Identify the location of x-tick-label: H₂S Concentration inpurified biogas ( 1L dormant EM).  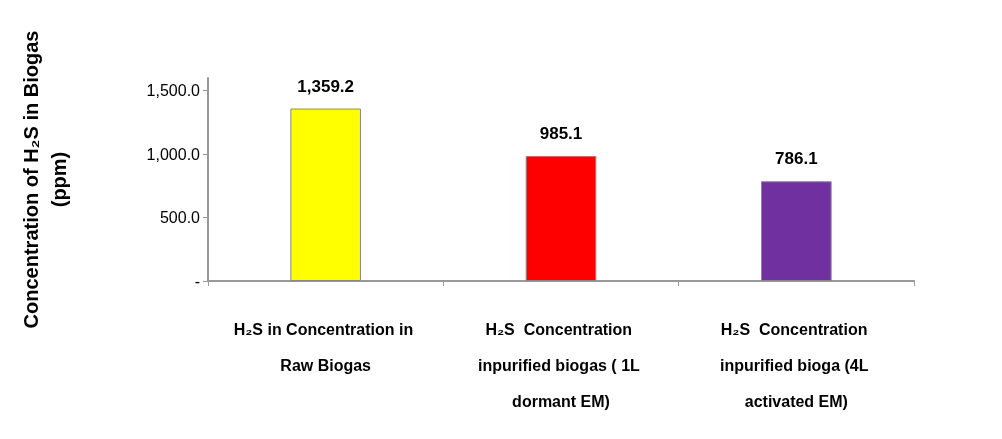
(561, 365).